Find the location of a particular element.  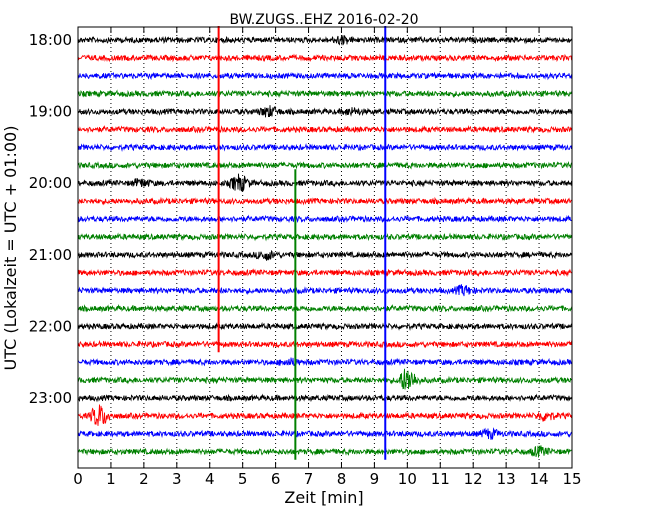

x-tick-label: 9 is located at coordinates (375, 479).